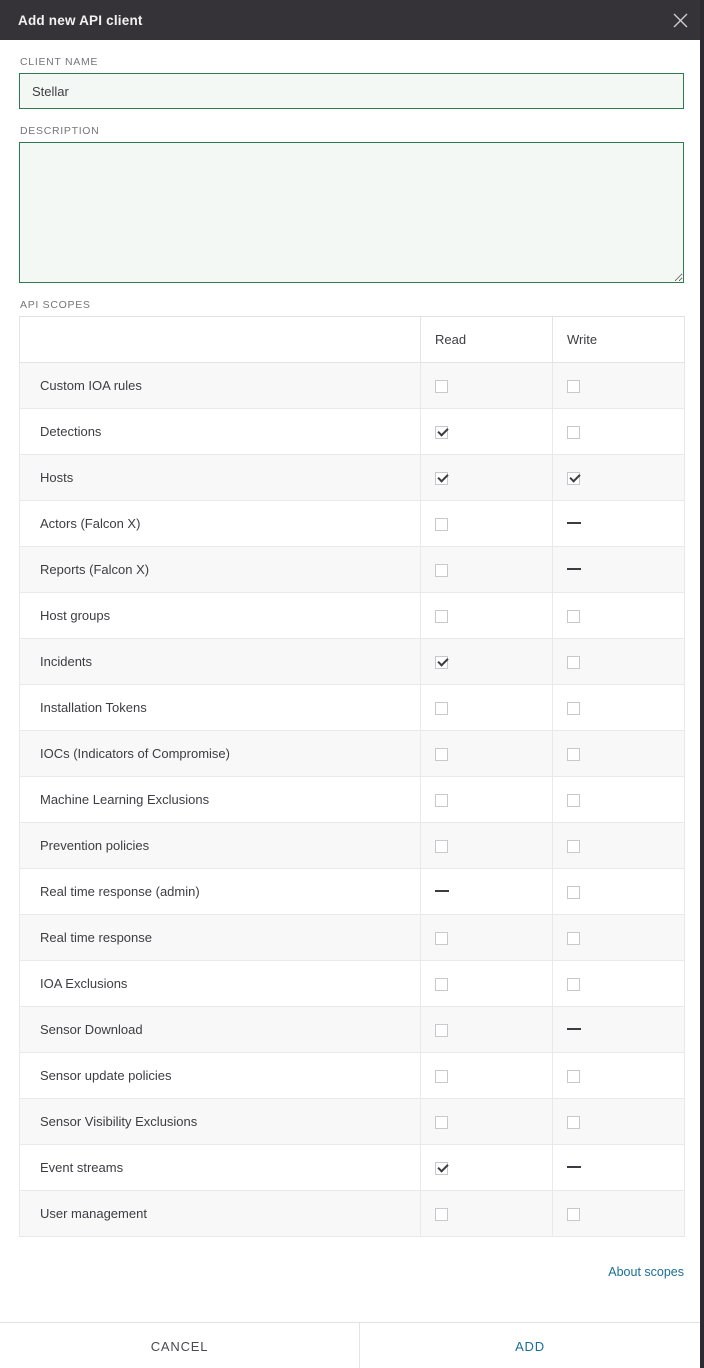 Image resolution: width=704 pixels, height=1368 pixels. I want to click on table-row: Real time response, so click(352, 937).